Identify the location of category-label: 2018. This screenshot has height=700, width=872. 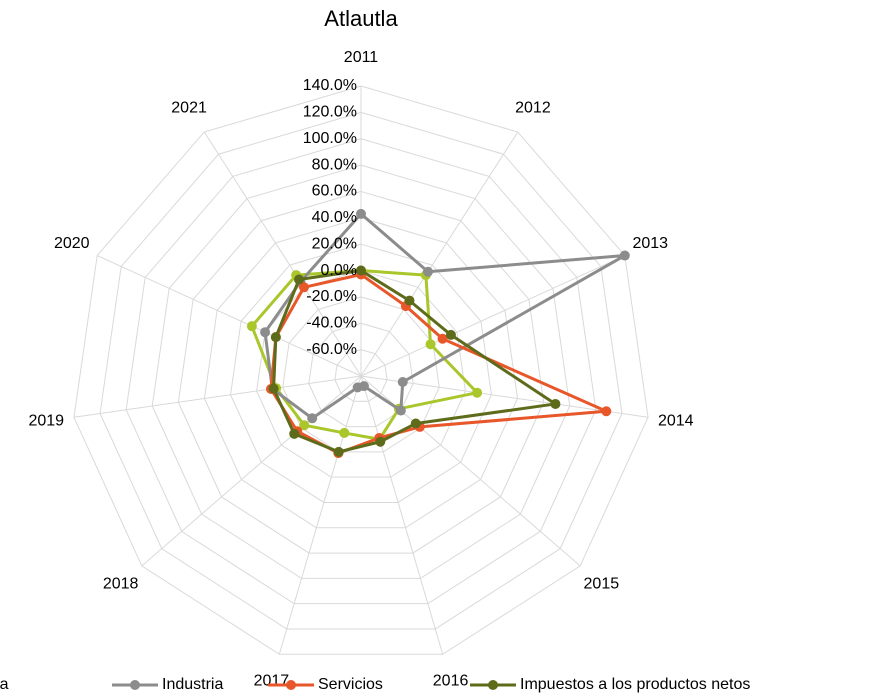
(121, 583).